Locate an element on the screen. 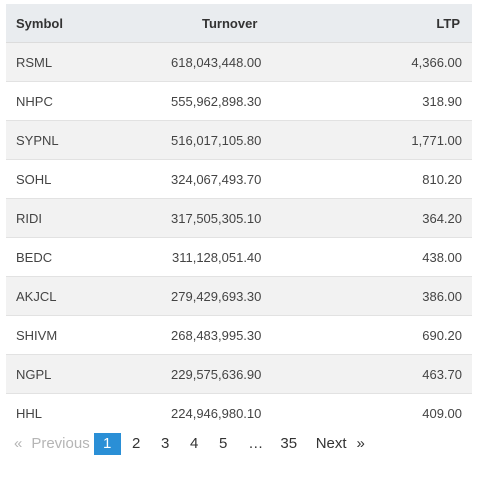 The image size is (481, 478). cell-ltp: 463.70 is located at coordinates (436, 374).